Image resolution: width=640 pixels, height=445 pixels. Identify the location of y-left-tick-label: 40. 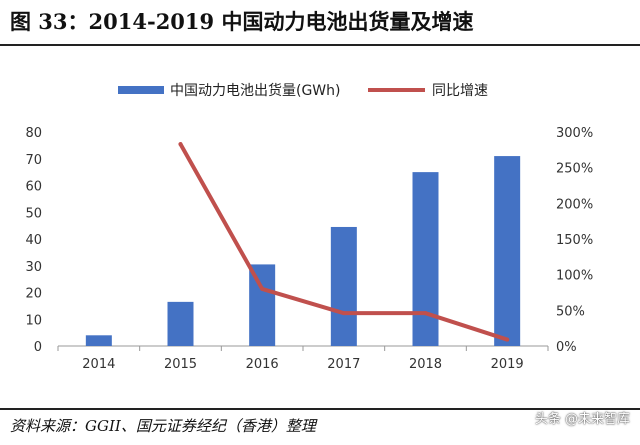
(33, 240).